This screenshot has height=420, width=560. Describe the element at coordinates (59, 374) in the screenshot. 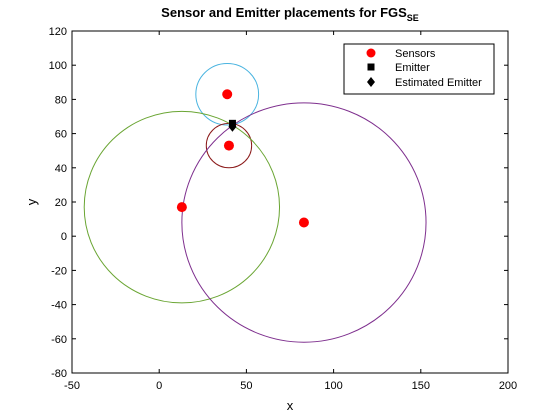

I see `y-tick-label: -80` at that location.